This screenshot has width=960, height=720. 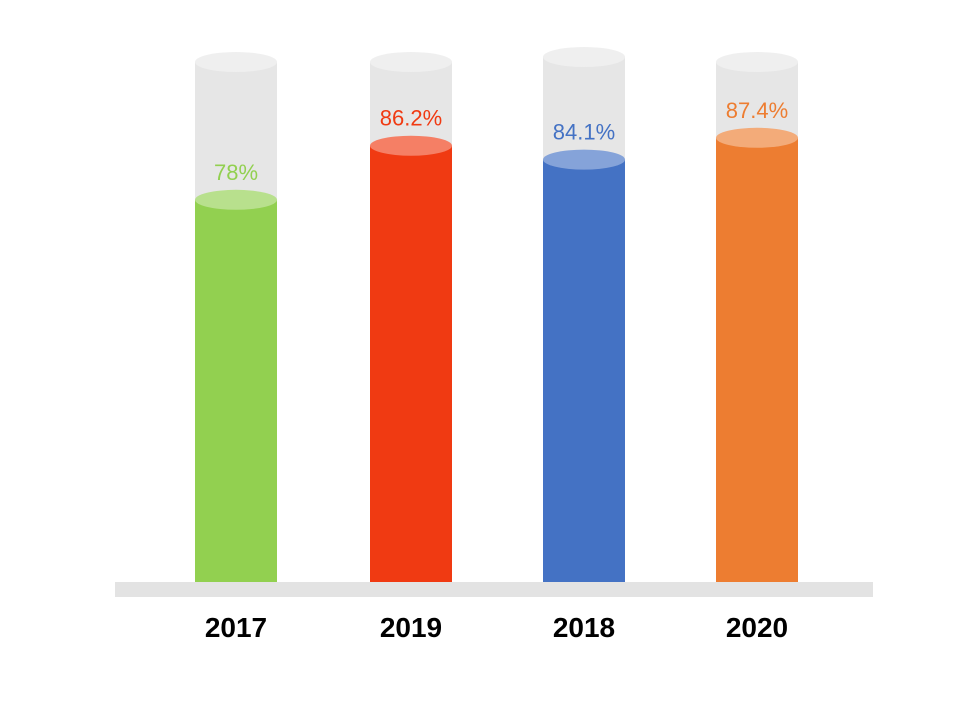 I want to click on value-label-2017: 78%, so click(x=236, y=172).